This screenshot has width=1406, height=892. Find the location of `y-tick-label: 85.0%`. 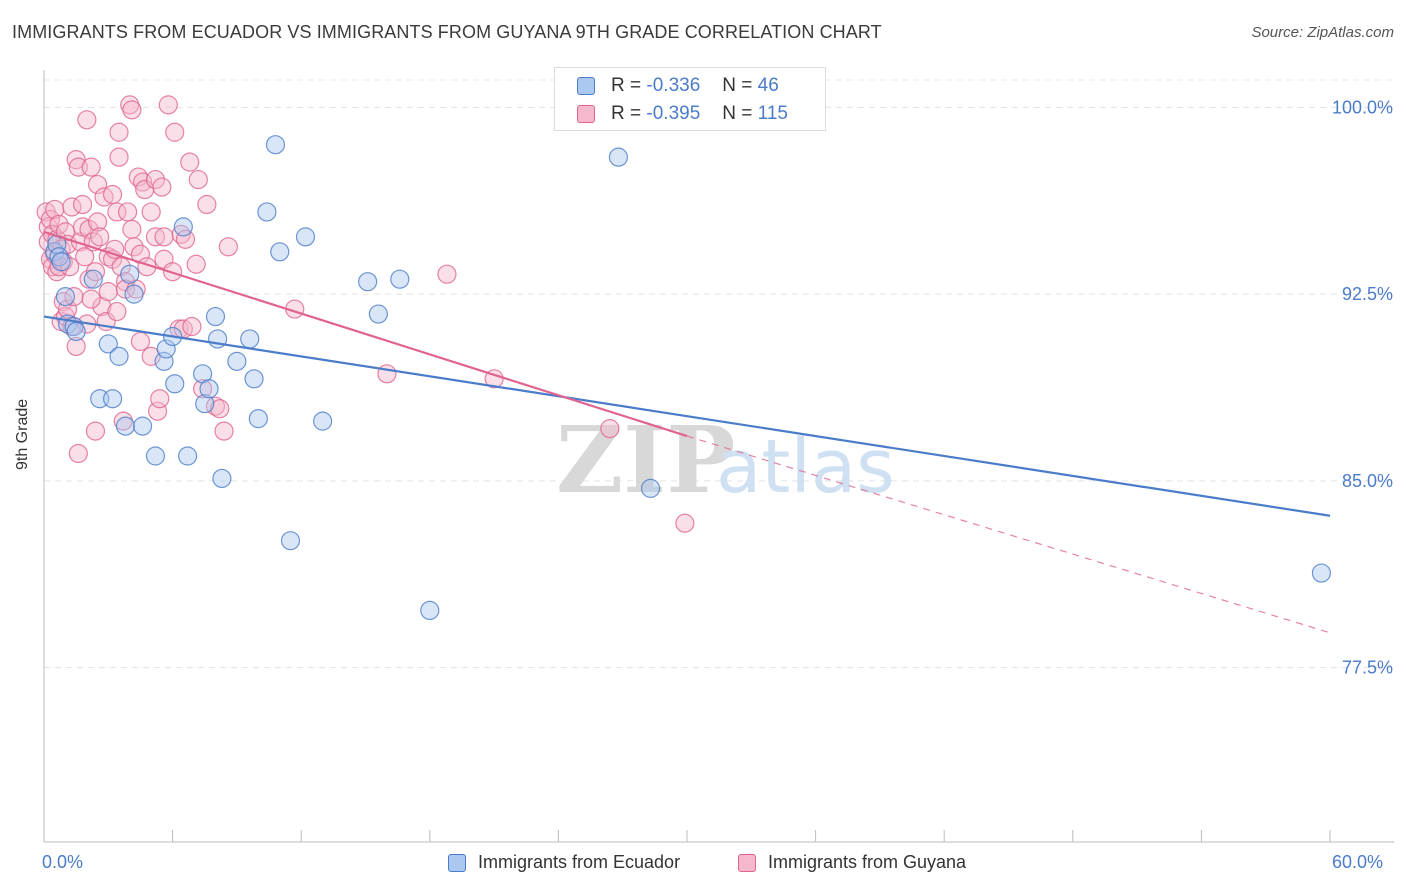

y-tick-label: 85.0% is located at coordinates (1367, 481).